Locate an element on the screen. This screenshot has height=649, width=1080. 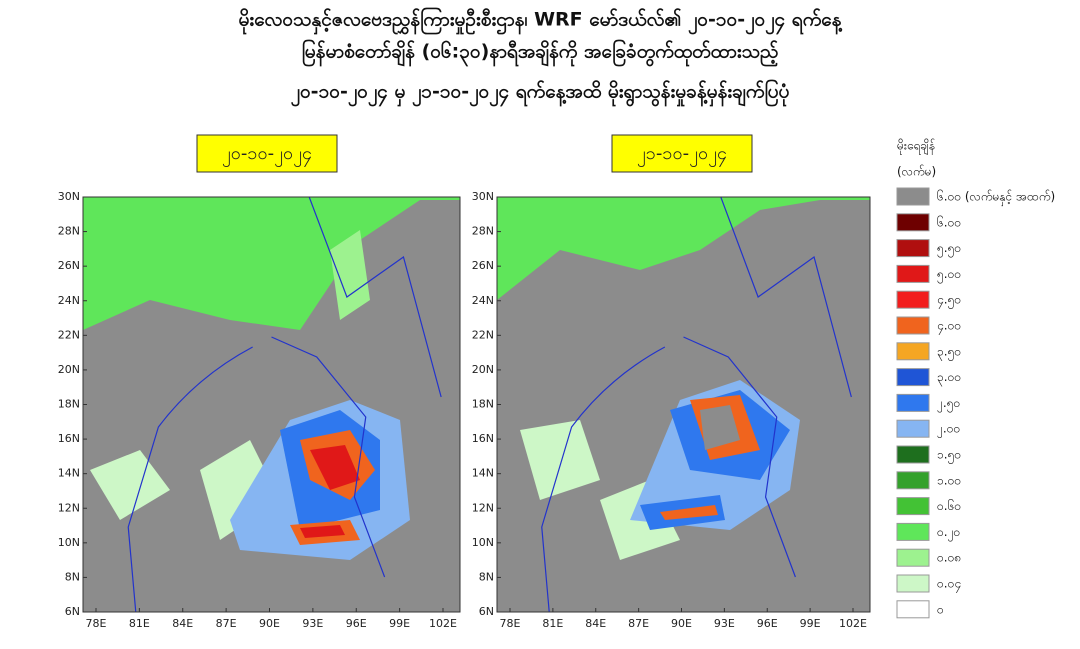
legend-label: ၀.၂၀ is located at coordinates (948, 533).